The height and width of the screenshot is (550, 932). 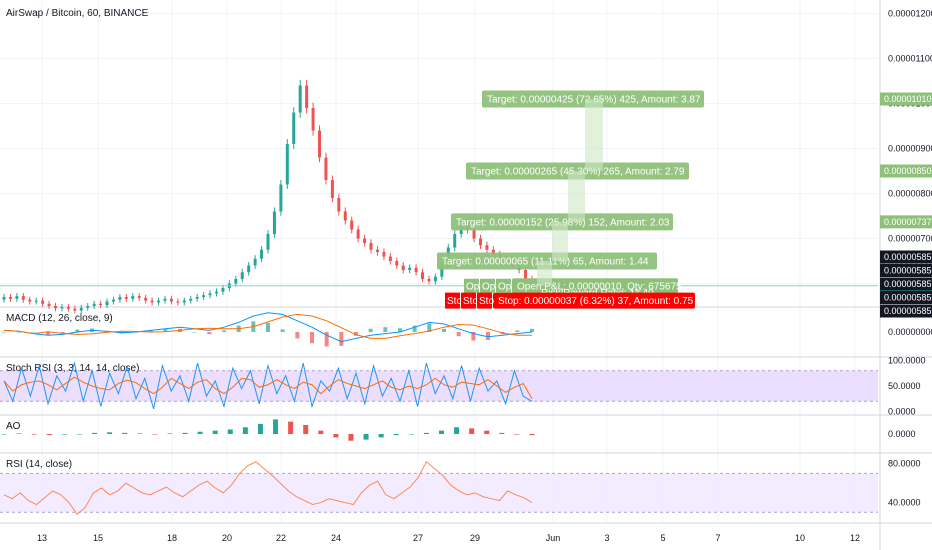 I want to click on pane-y-tick: 100.0000, so click(x=907, y=361).